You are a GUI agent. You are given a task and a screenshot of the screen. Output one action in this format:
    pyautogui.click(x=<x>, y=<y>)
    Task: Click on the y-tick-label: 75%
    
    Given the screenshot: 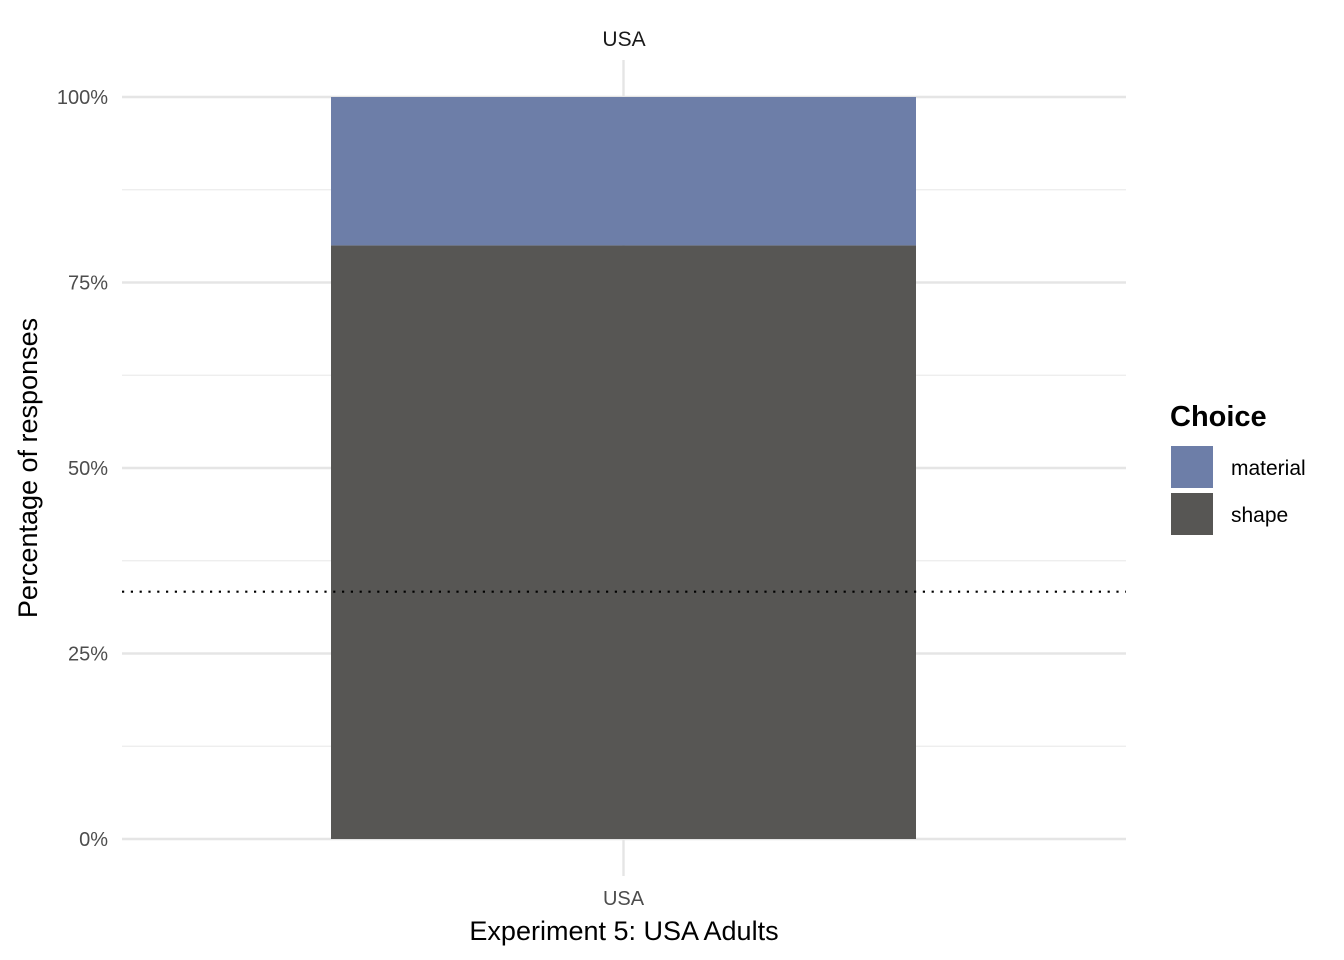 What is the action you would take?
    pyautogui.click(x=88, y=284)
    